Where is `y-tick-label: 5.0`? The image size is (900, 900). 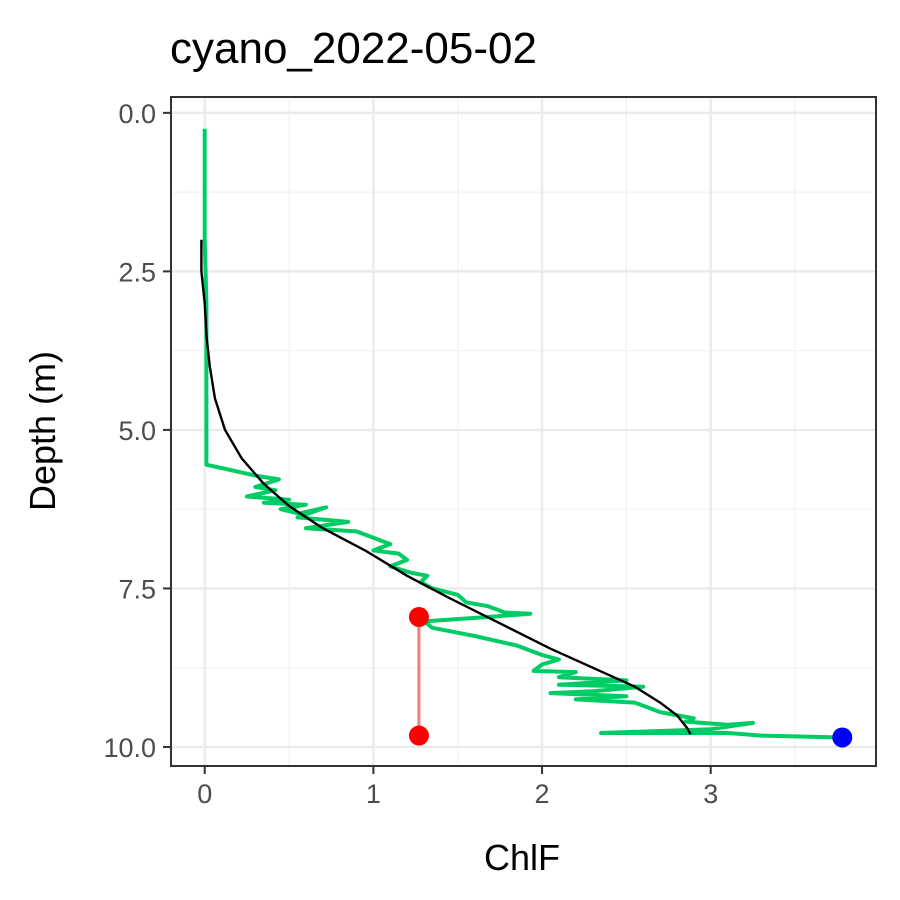
y-tick-label: 5.0 is located at coordinates (137, 431).